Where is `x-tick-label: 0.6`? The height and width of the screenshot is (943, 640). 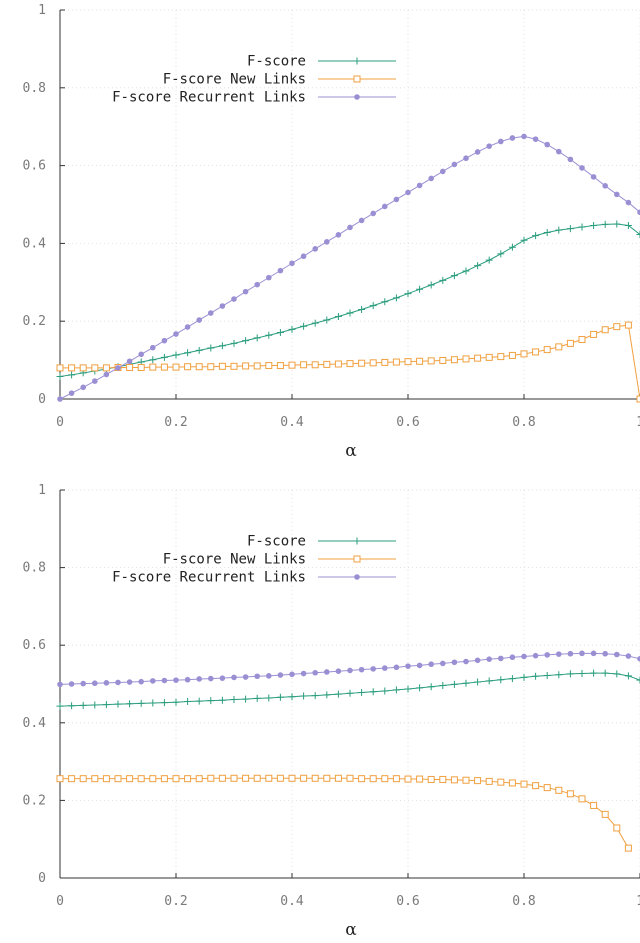
x-tick-label: 0.6 is located at coordinates (407, 422).